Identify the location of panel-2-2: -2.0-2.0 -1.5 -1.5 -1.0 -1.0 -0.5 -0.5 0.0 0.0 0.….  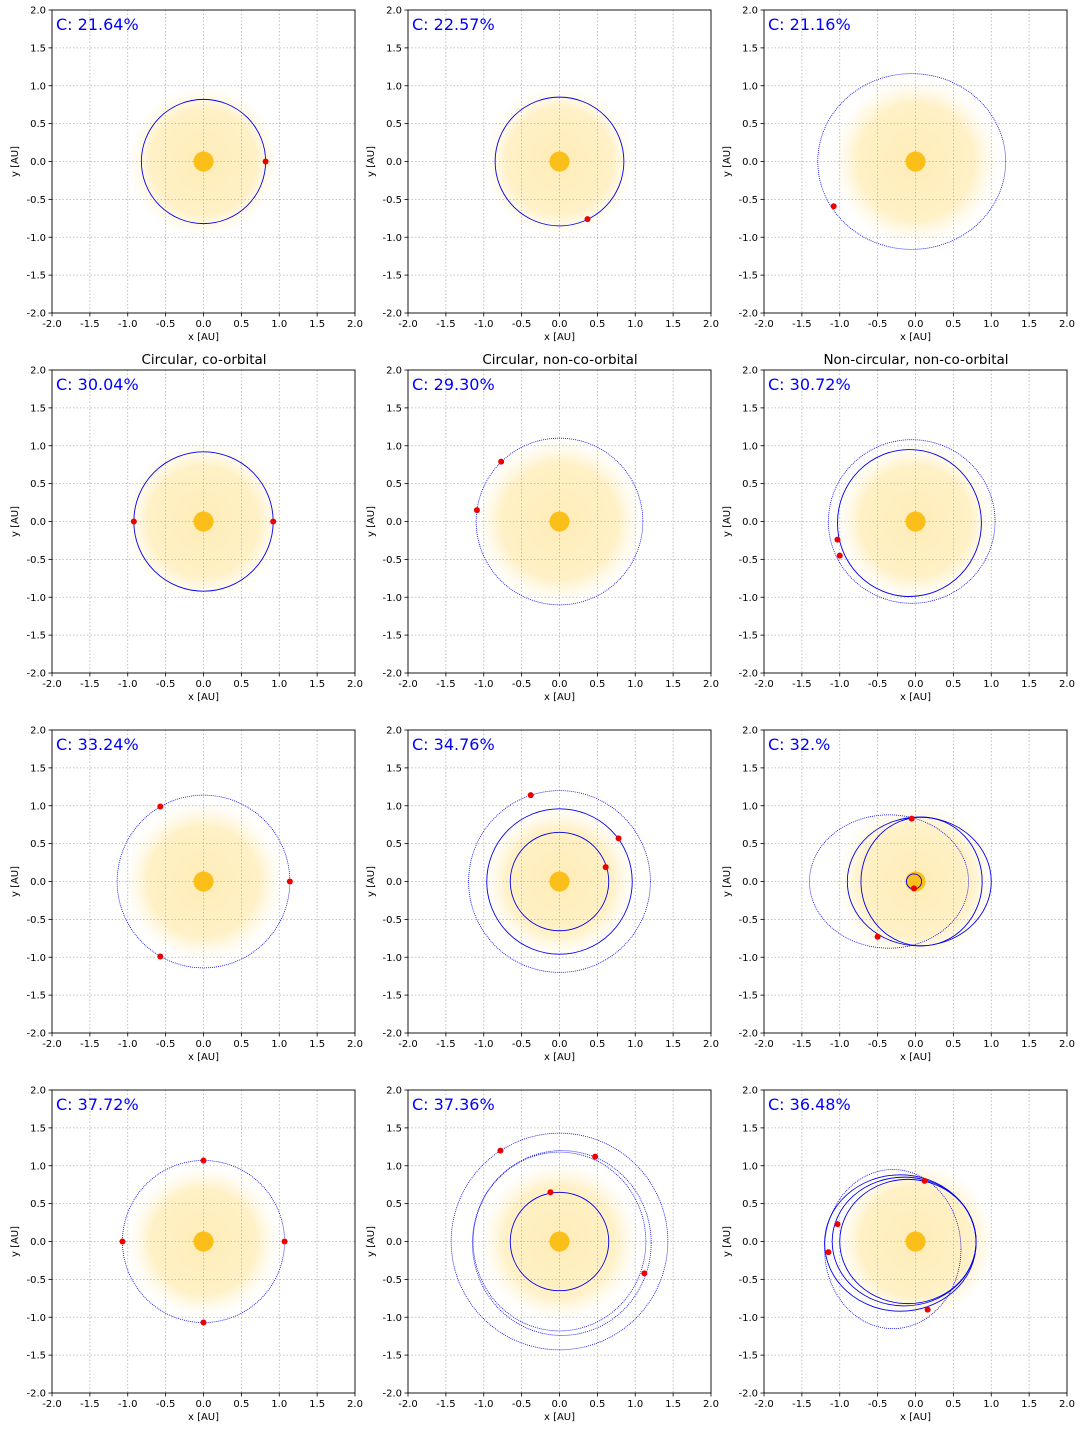
(898, 895).